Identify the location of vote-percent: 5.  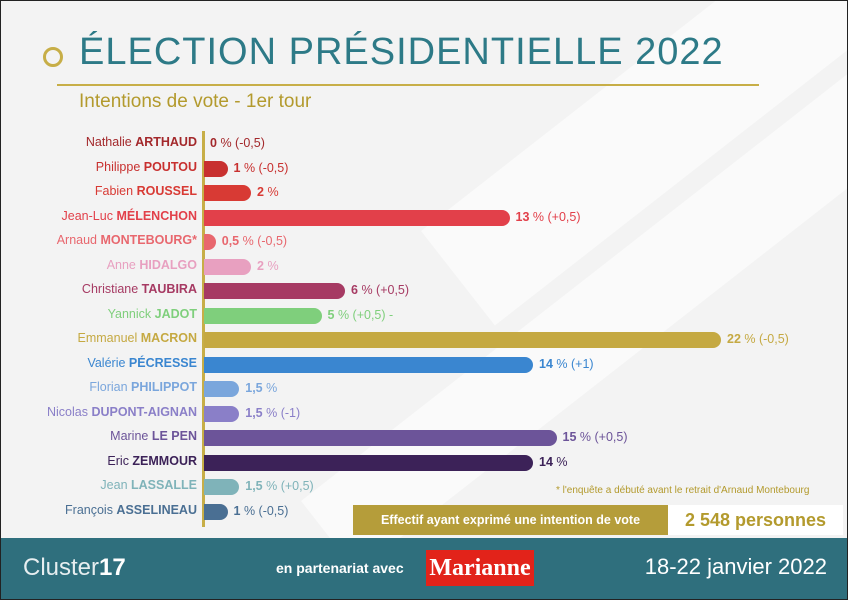
(332, 314).